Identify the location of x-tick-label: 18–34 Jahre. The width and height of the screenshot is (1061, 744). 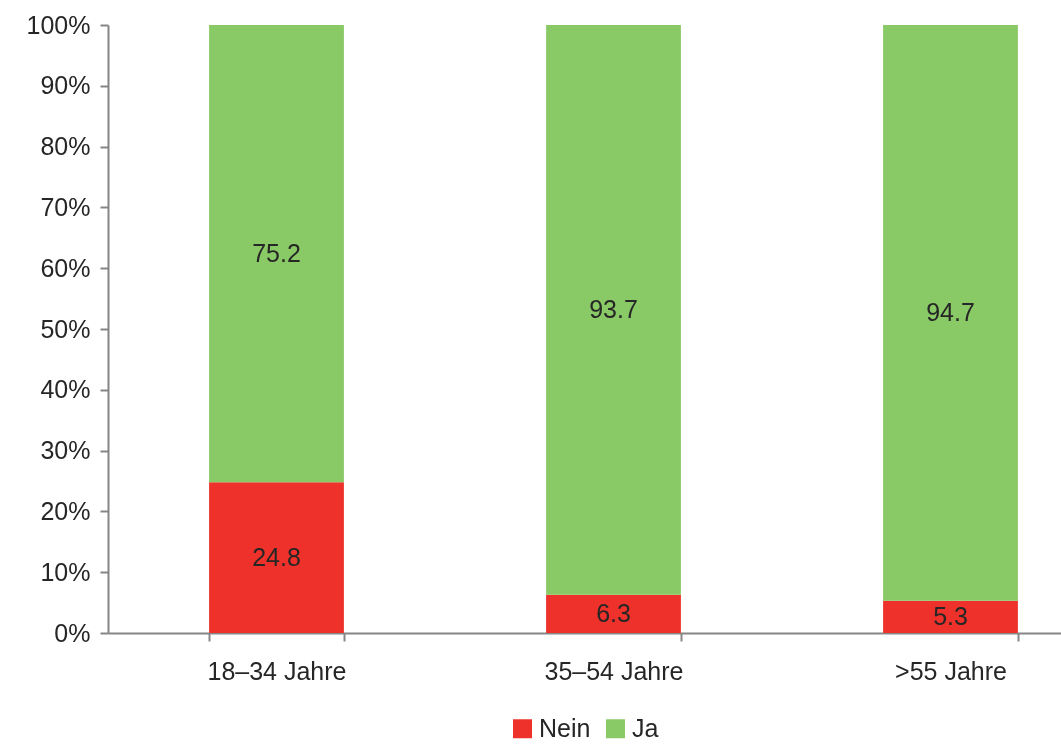
(277, 670).